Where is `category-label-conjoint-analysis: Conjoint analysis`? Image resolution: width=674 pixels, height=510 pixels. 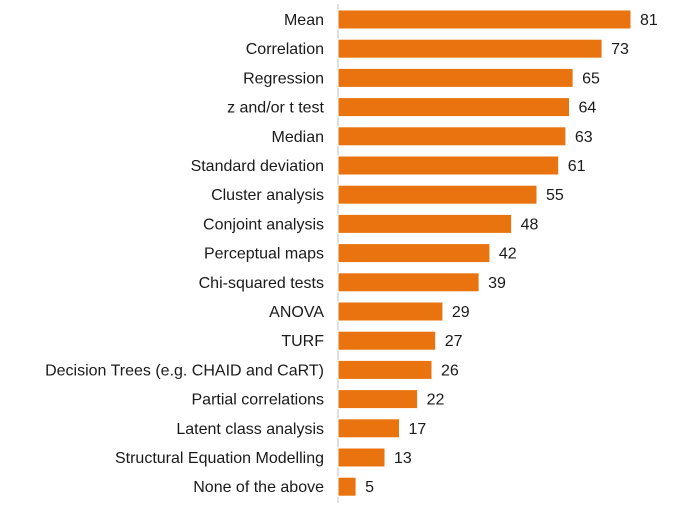 category-label-conjoint-analysis: Conjoint analysis is located at coordinates (263, 224).